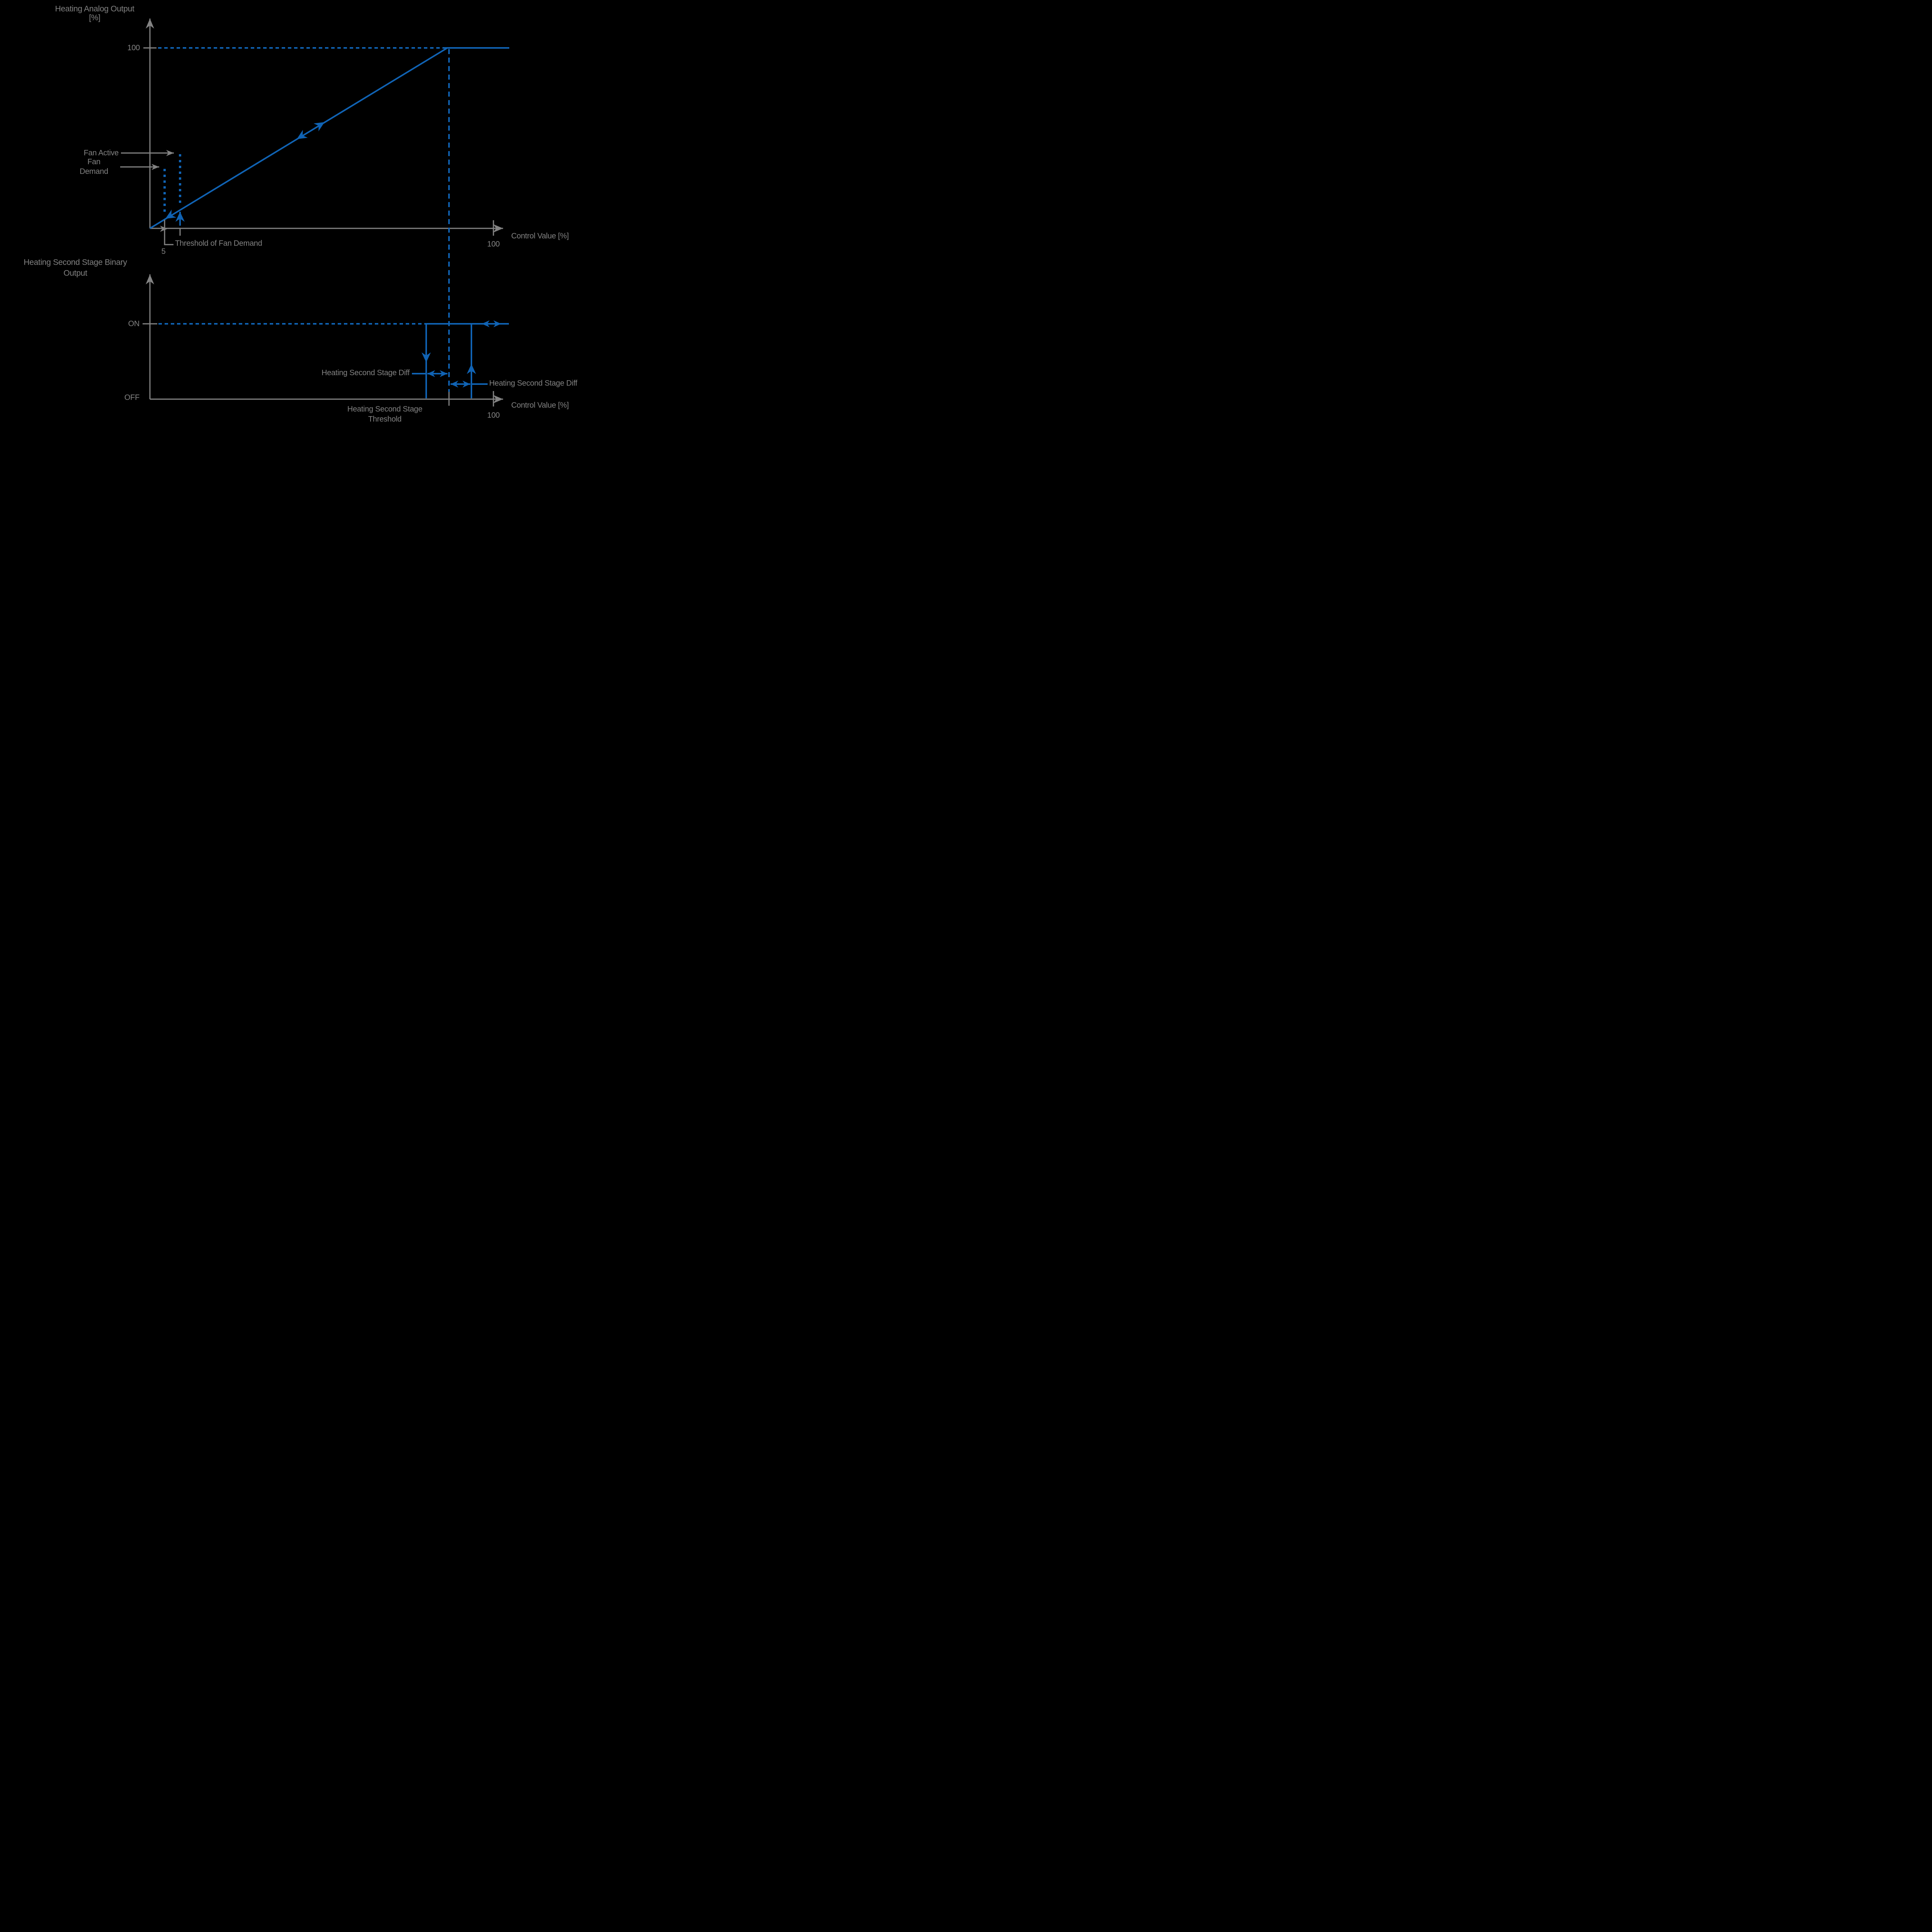 The image size is (1932, 1932). What do you see at coordinates (303, 135) in the screenshot?
I see `ramp-down-arrowhead-icon` at bounding box center [303, 135].